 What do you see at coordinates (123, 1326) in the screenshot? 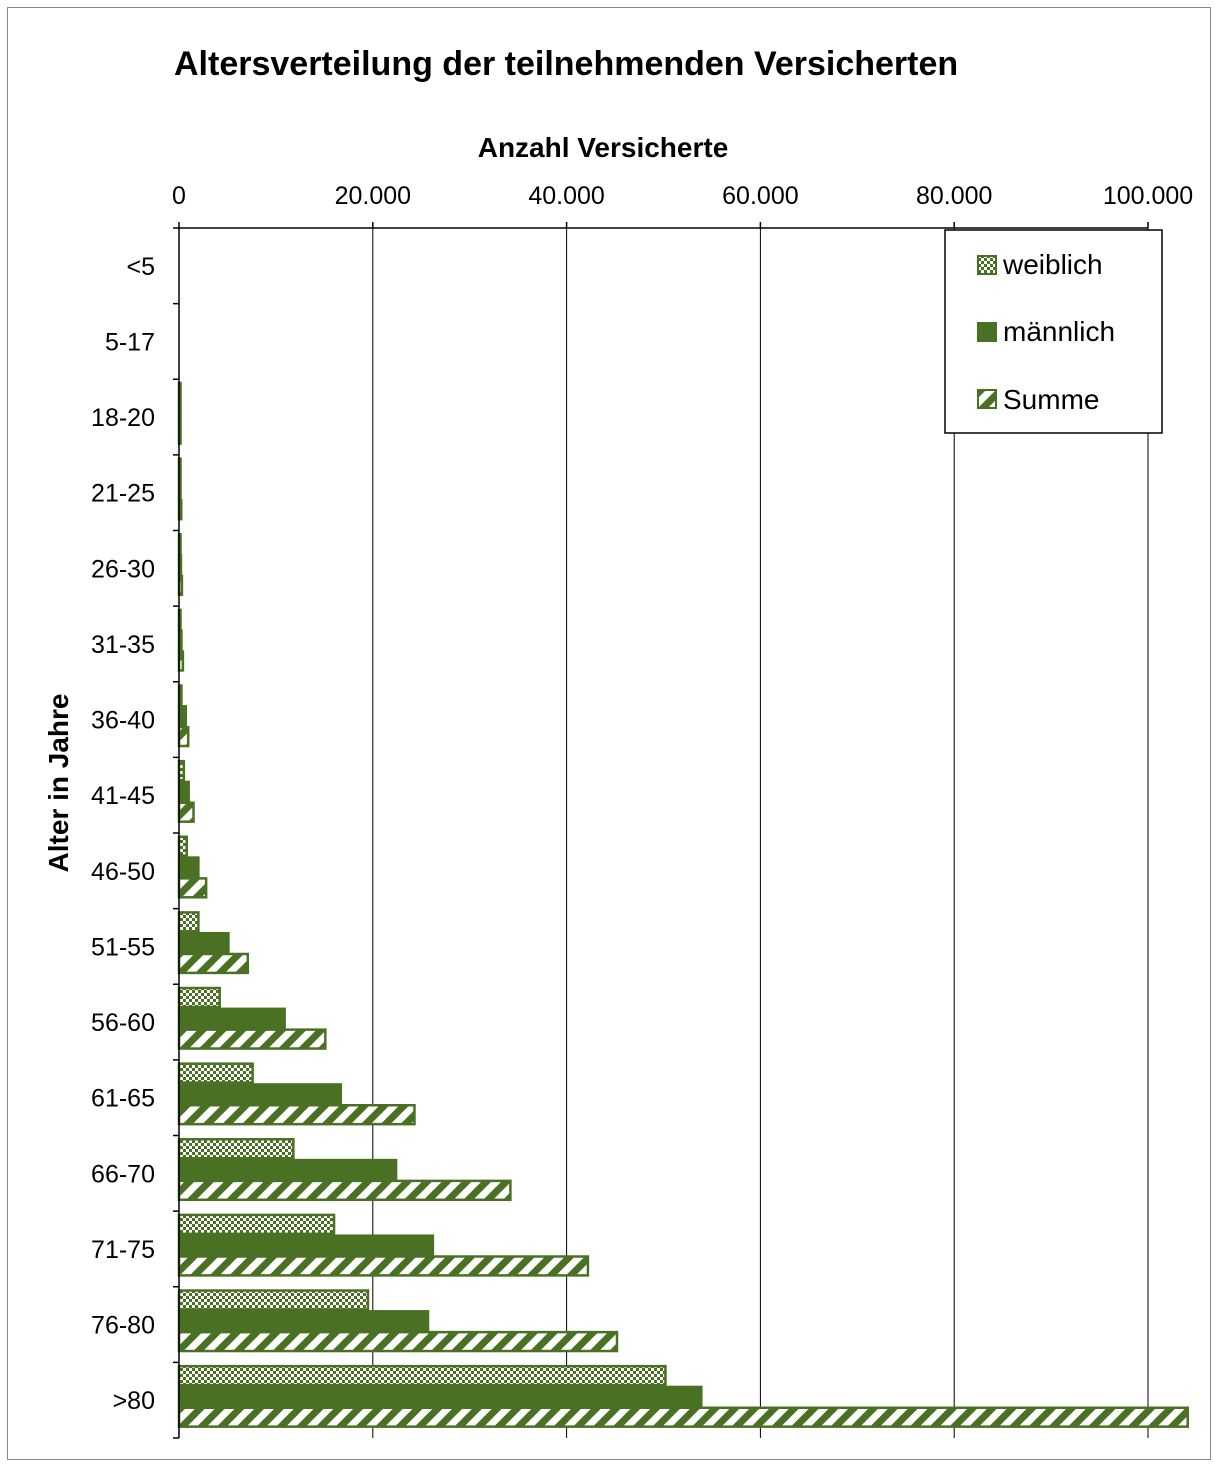
I see `y-tick-label: 76-80` at bounding box center [123, 1326].